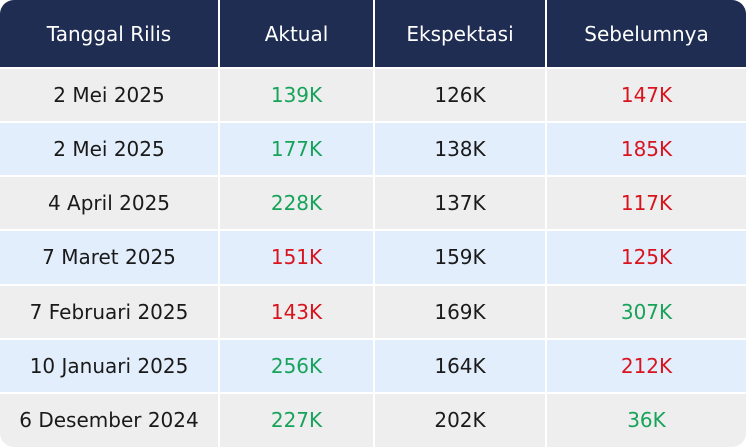 This screenshot has width=746, height=447. What do you see at coordinates (646, 149) in the screenshot?
I see `cell-previous: 185K` at bounding box center [646, 149].